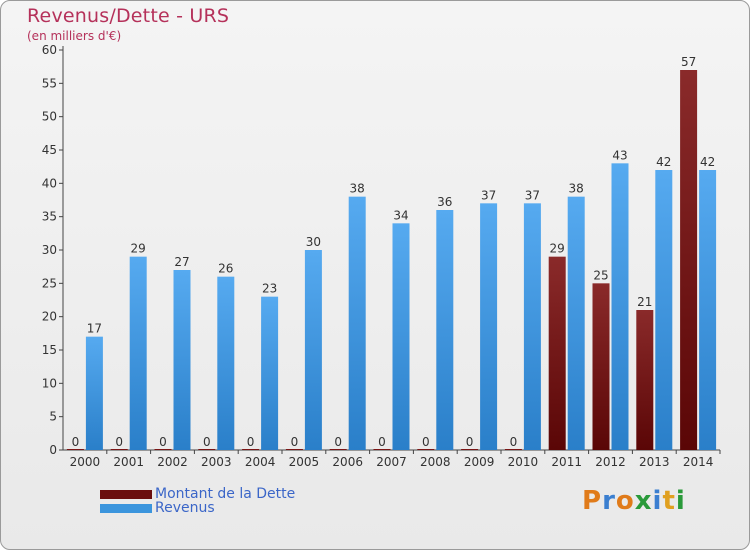 The height and width of the screenshot is (550, 750). What do you see at coordinates (313, 242) in the screenshot?
I see `data-label-revenus: 30` at bounding box center [313, 242].